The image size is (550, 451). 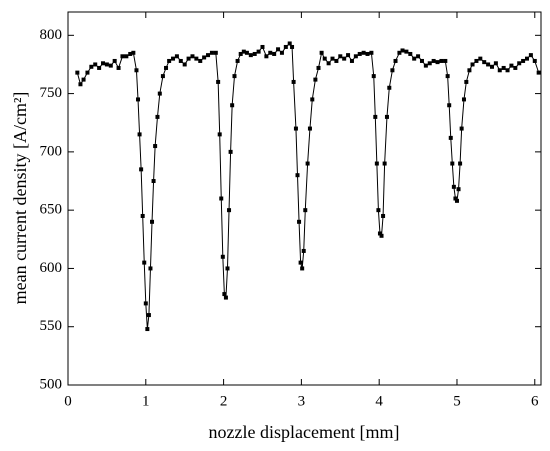 I want to click on y-axis-title: mean current density [A/cm²], so click(x=20, y=198).